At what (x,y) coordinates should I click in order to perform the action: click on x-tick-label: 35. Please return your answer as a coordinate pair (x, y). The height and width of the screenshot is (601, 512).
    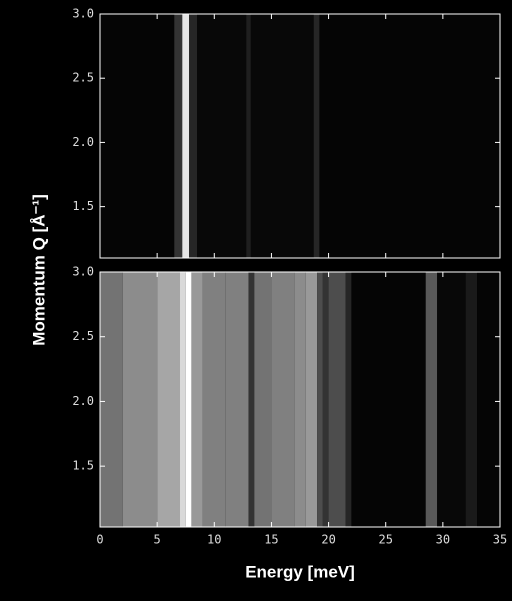
    Looking at the image, I should click on (500, 540).